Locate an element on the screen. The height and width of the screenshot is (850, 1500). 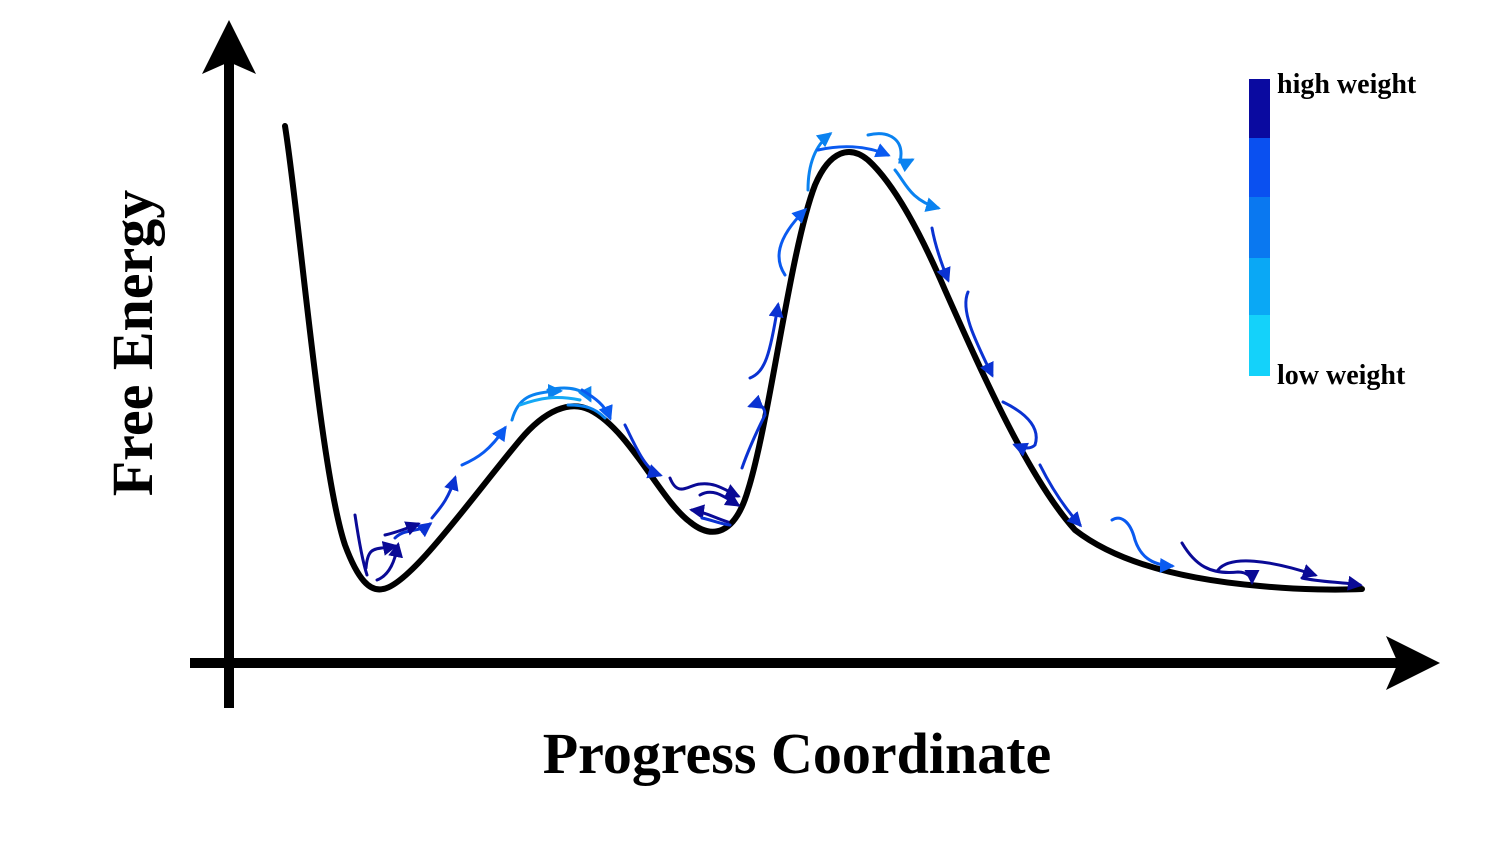
legend-swatch-high is located at coordinates (1259, 109).